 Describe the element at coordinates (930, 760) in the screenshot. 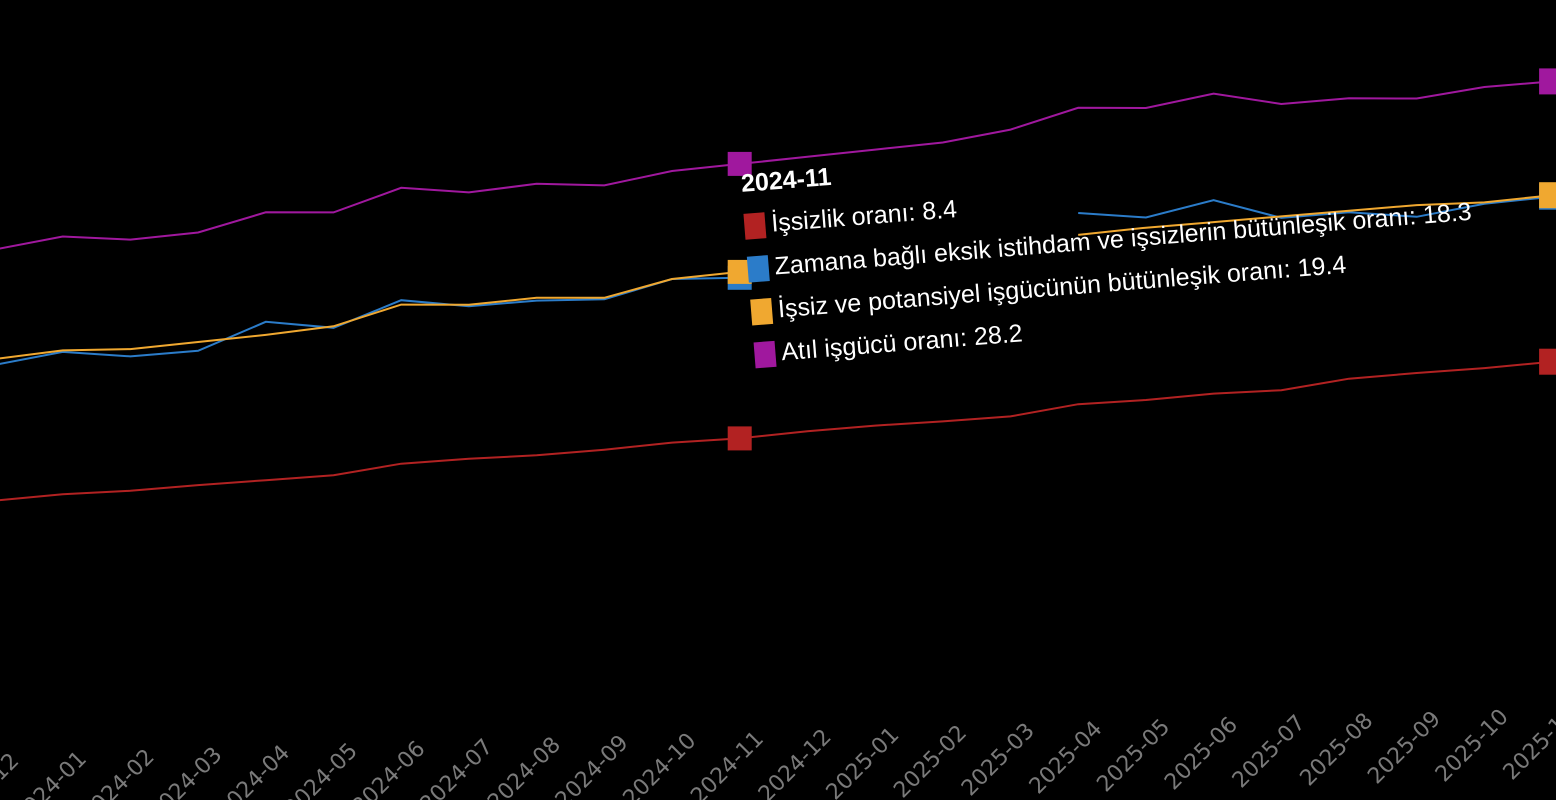

I see `x-tick-label: 2025-02` at that location.